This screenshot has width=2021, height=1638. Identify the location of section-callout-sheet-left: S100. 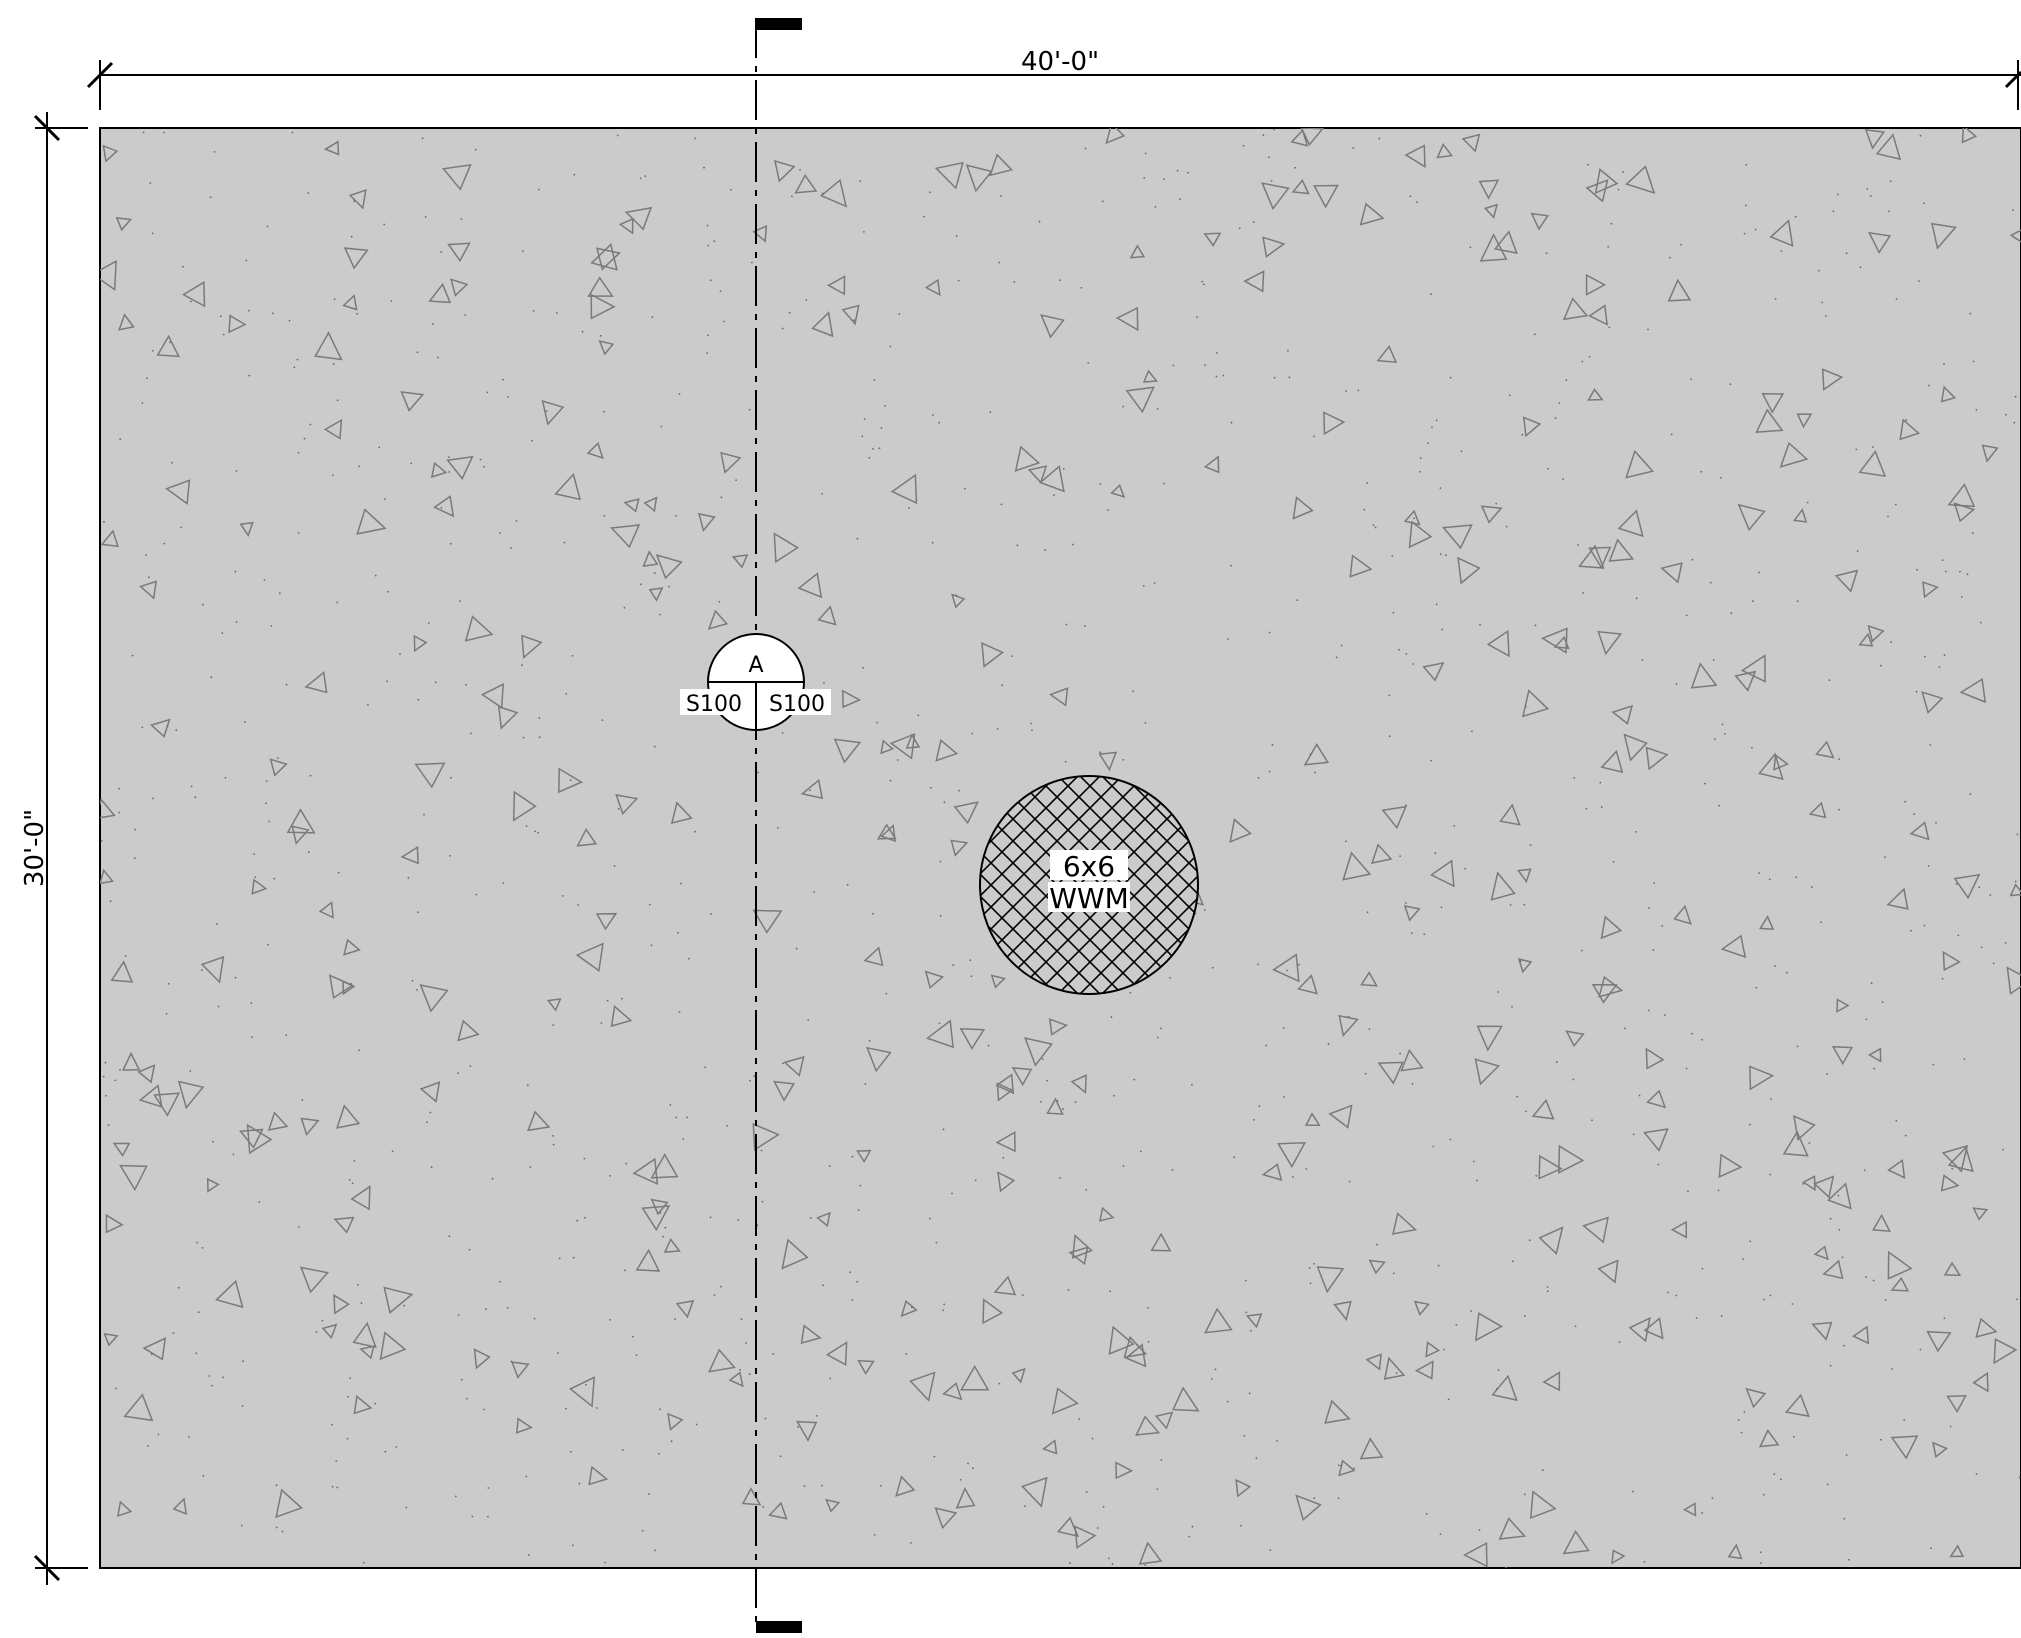
(714, 704).